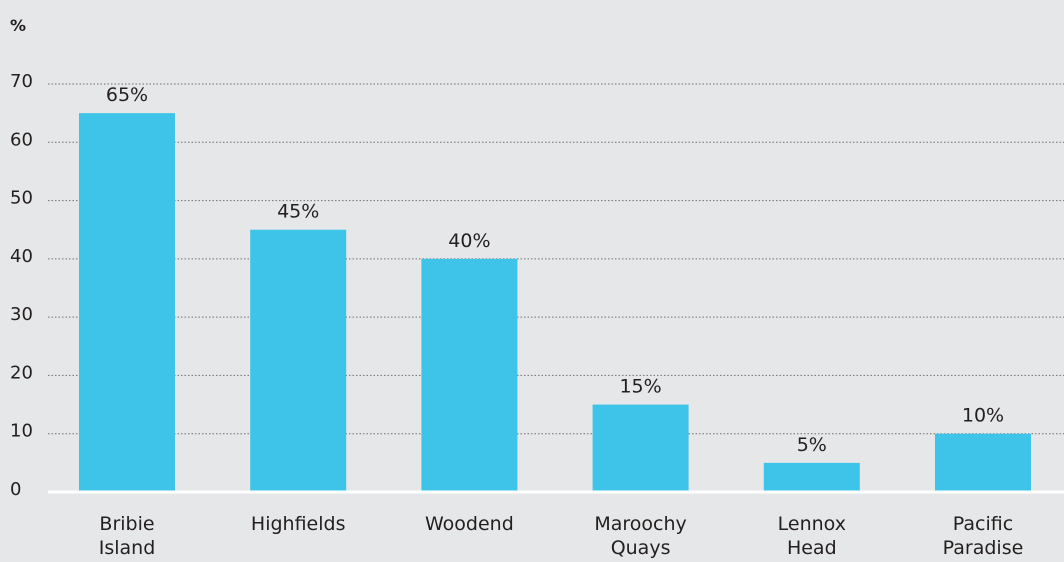 The image size is (1064, 562). What do you see at coordinates (641, 548) in the screenshot?
I see `x-tick-label: Quays` at bounding box center [641, 548].